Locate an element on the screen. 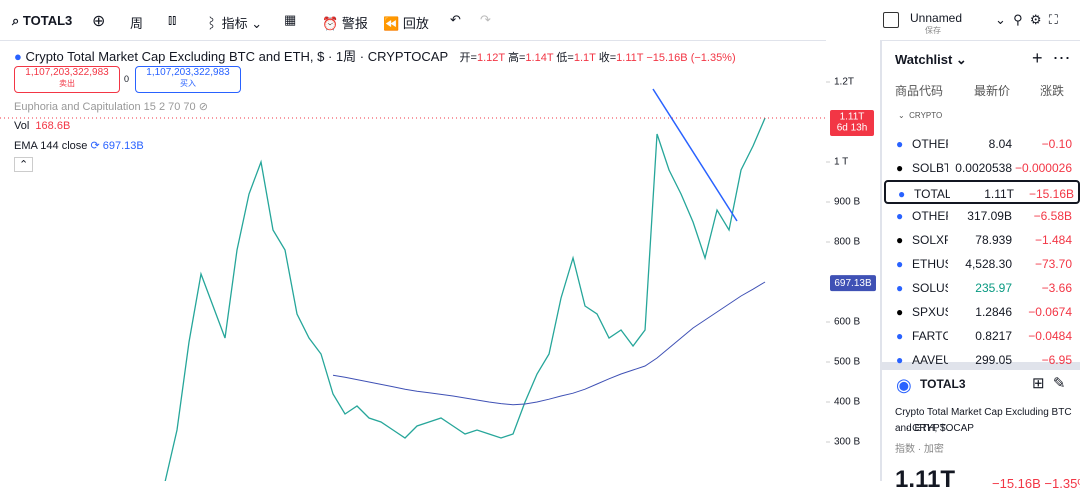 This screenshot has height=494, width=1080. replay-btn: ⏪ 回放 is located at coordinates (406, 23).